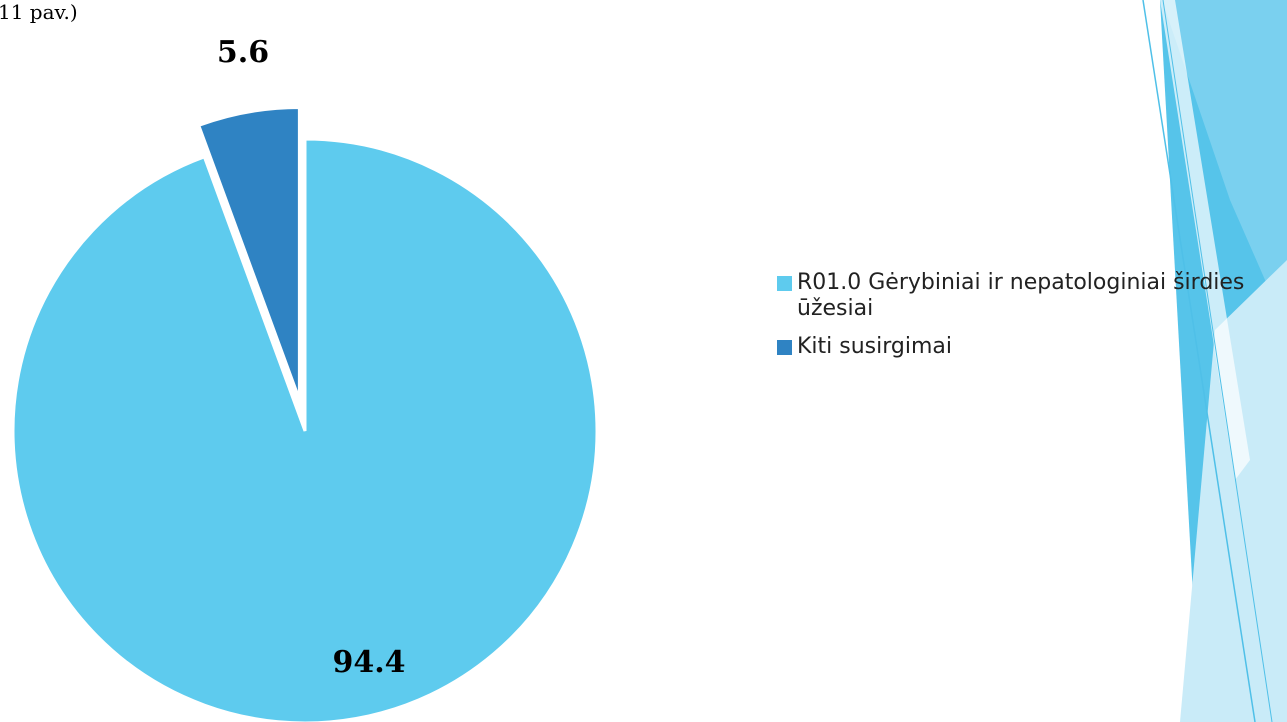 This screenshot has width=1287, height=722. I want to click on legend-swatch-main, so click(784, 283).